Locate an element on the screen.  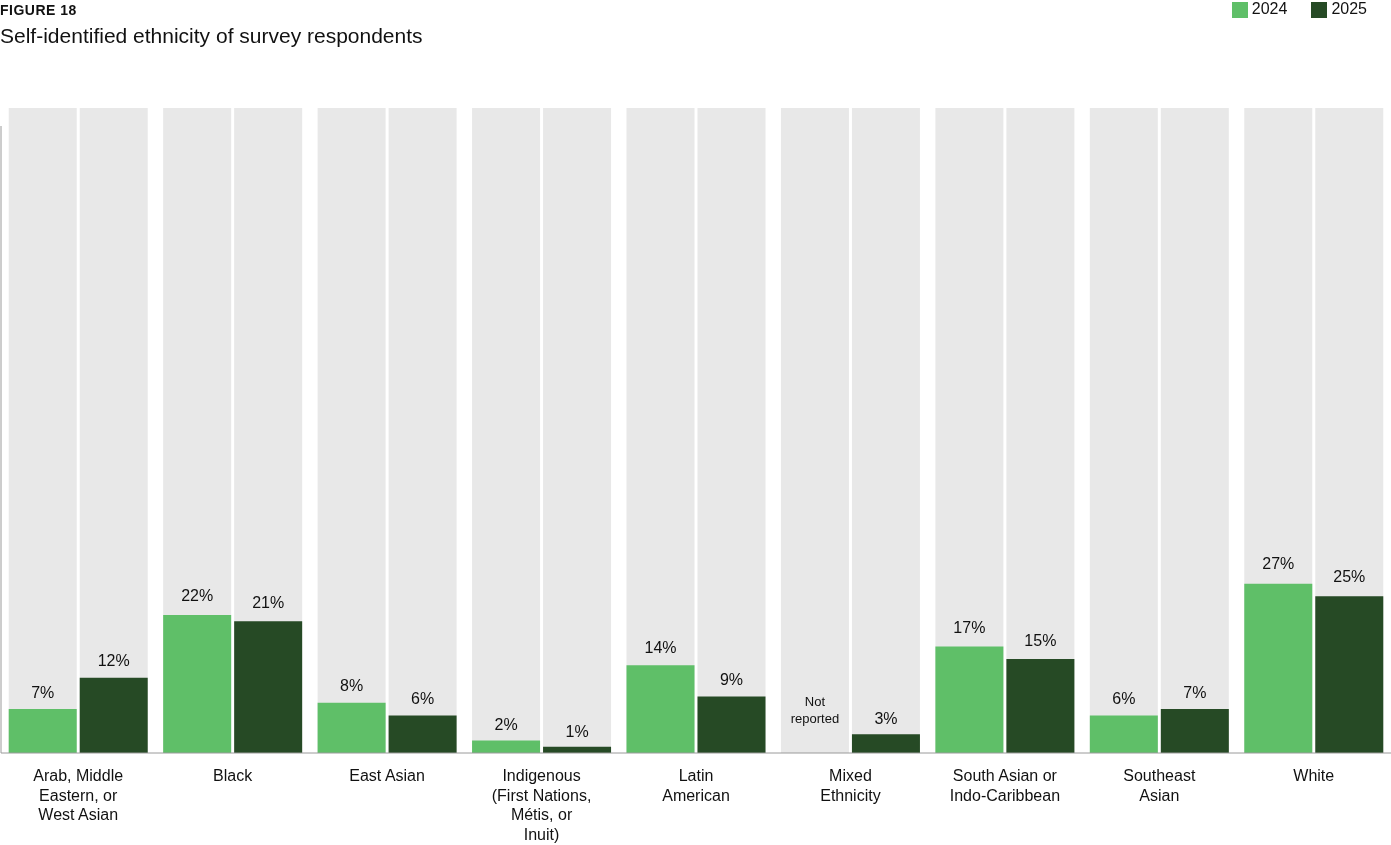
data-label: 25% is located at coordinates (1349, 576).